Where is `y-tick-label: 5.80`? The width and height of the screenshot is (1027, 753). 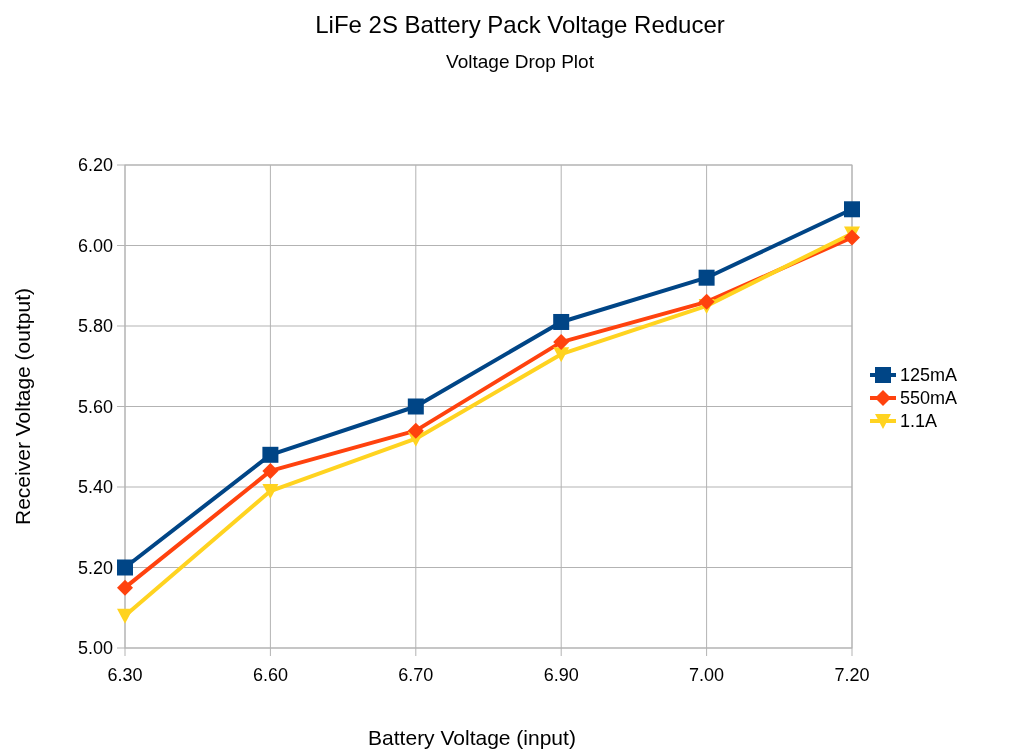 y-tick-label: 5.80 is located at coordinates (95, 326).